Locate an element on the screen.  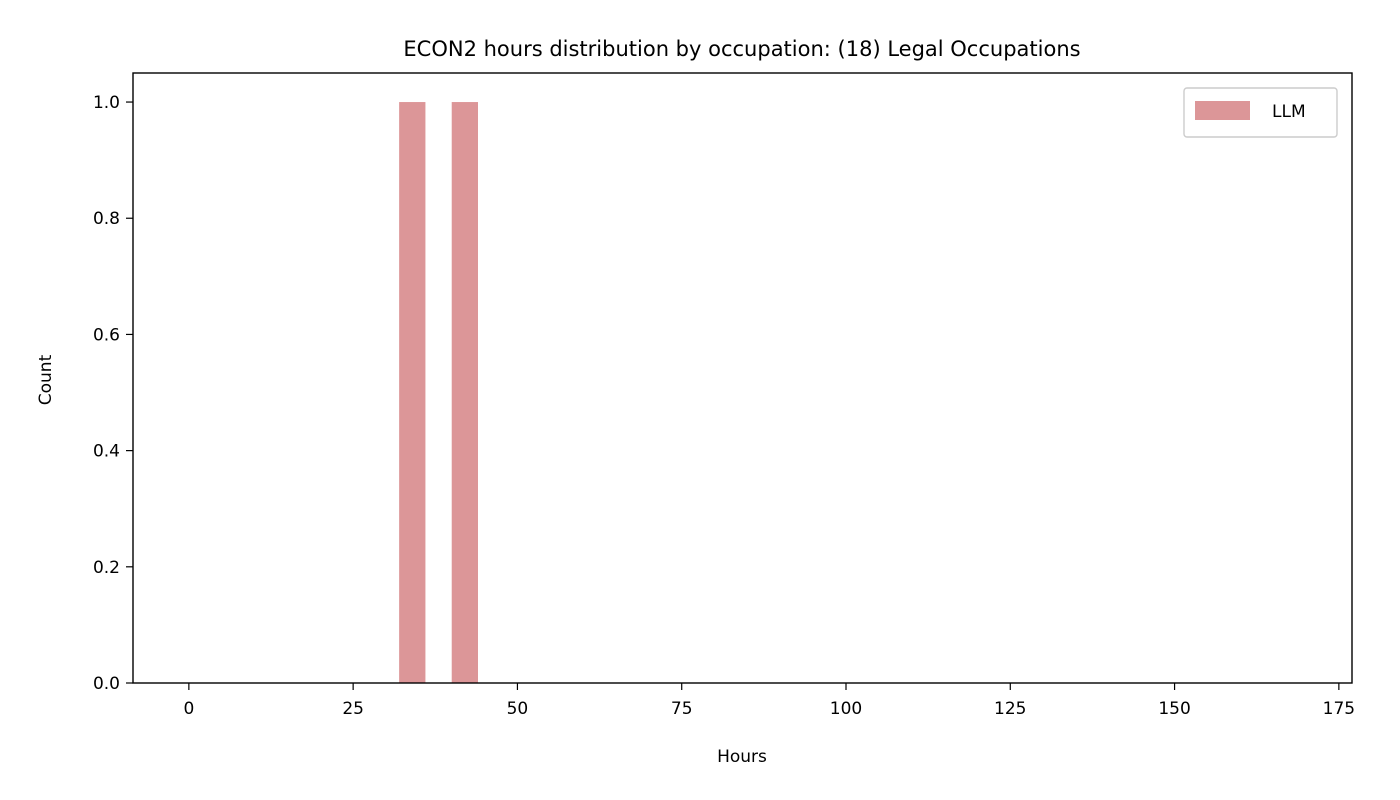
x-axis-label: Hours is located at coordinates (742, 757).